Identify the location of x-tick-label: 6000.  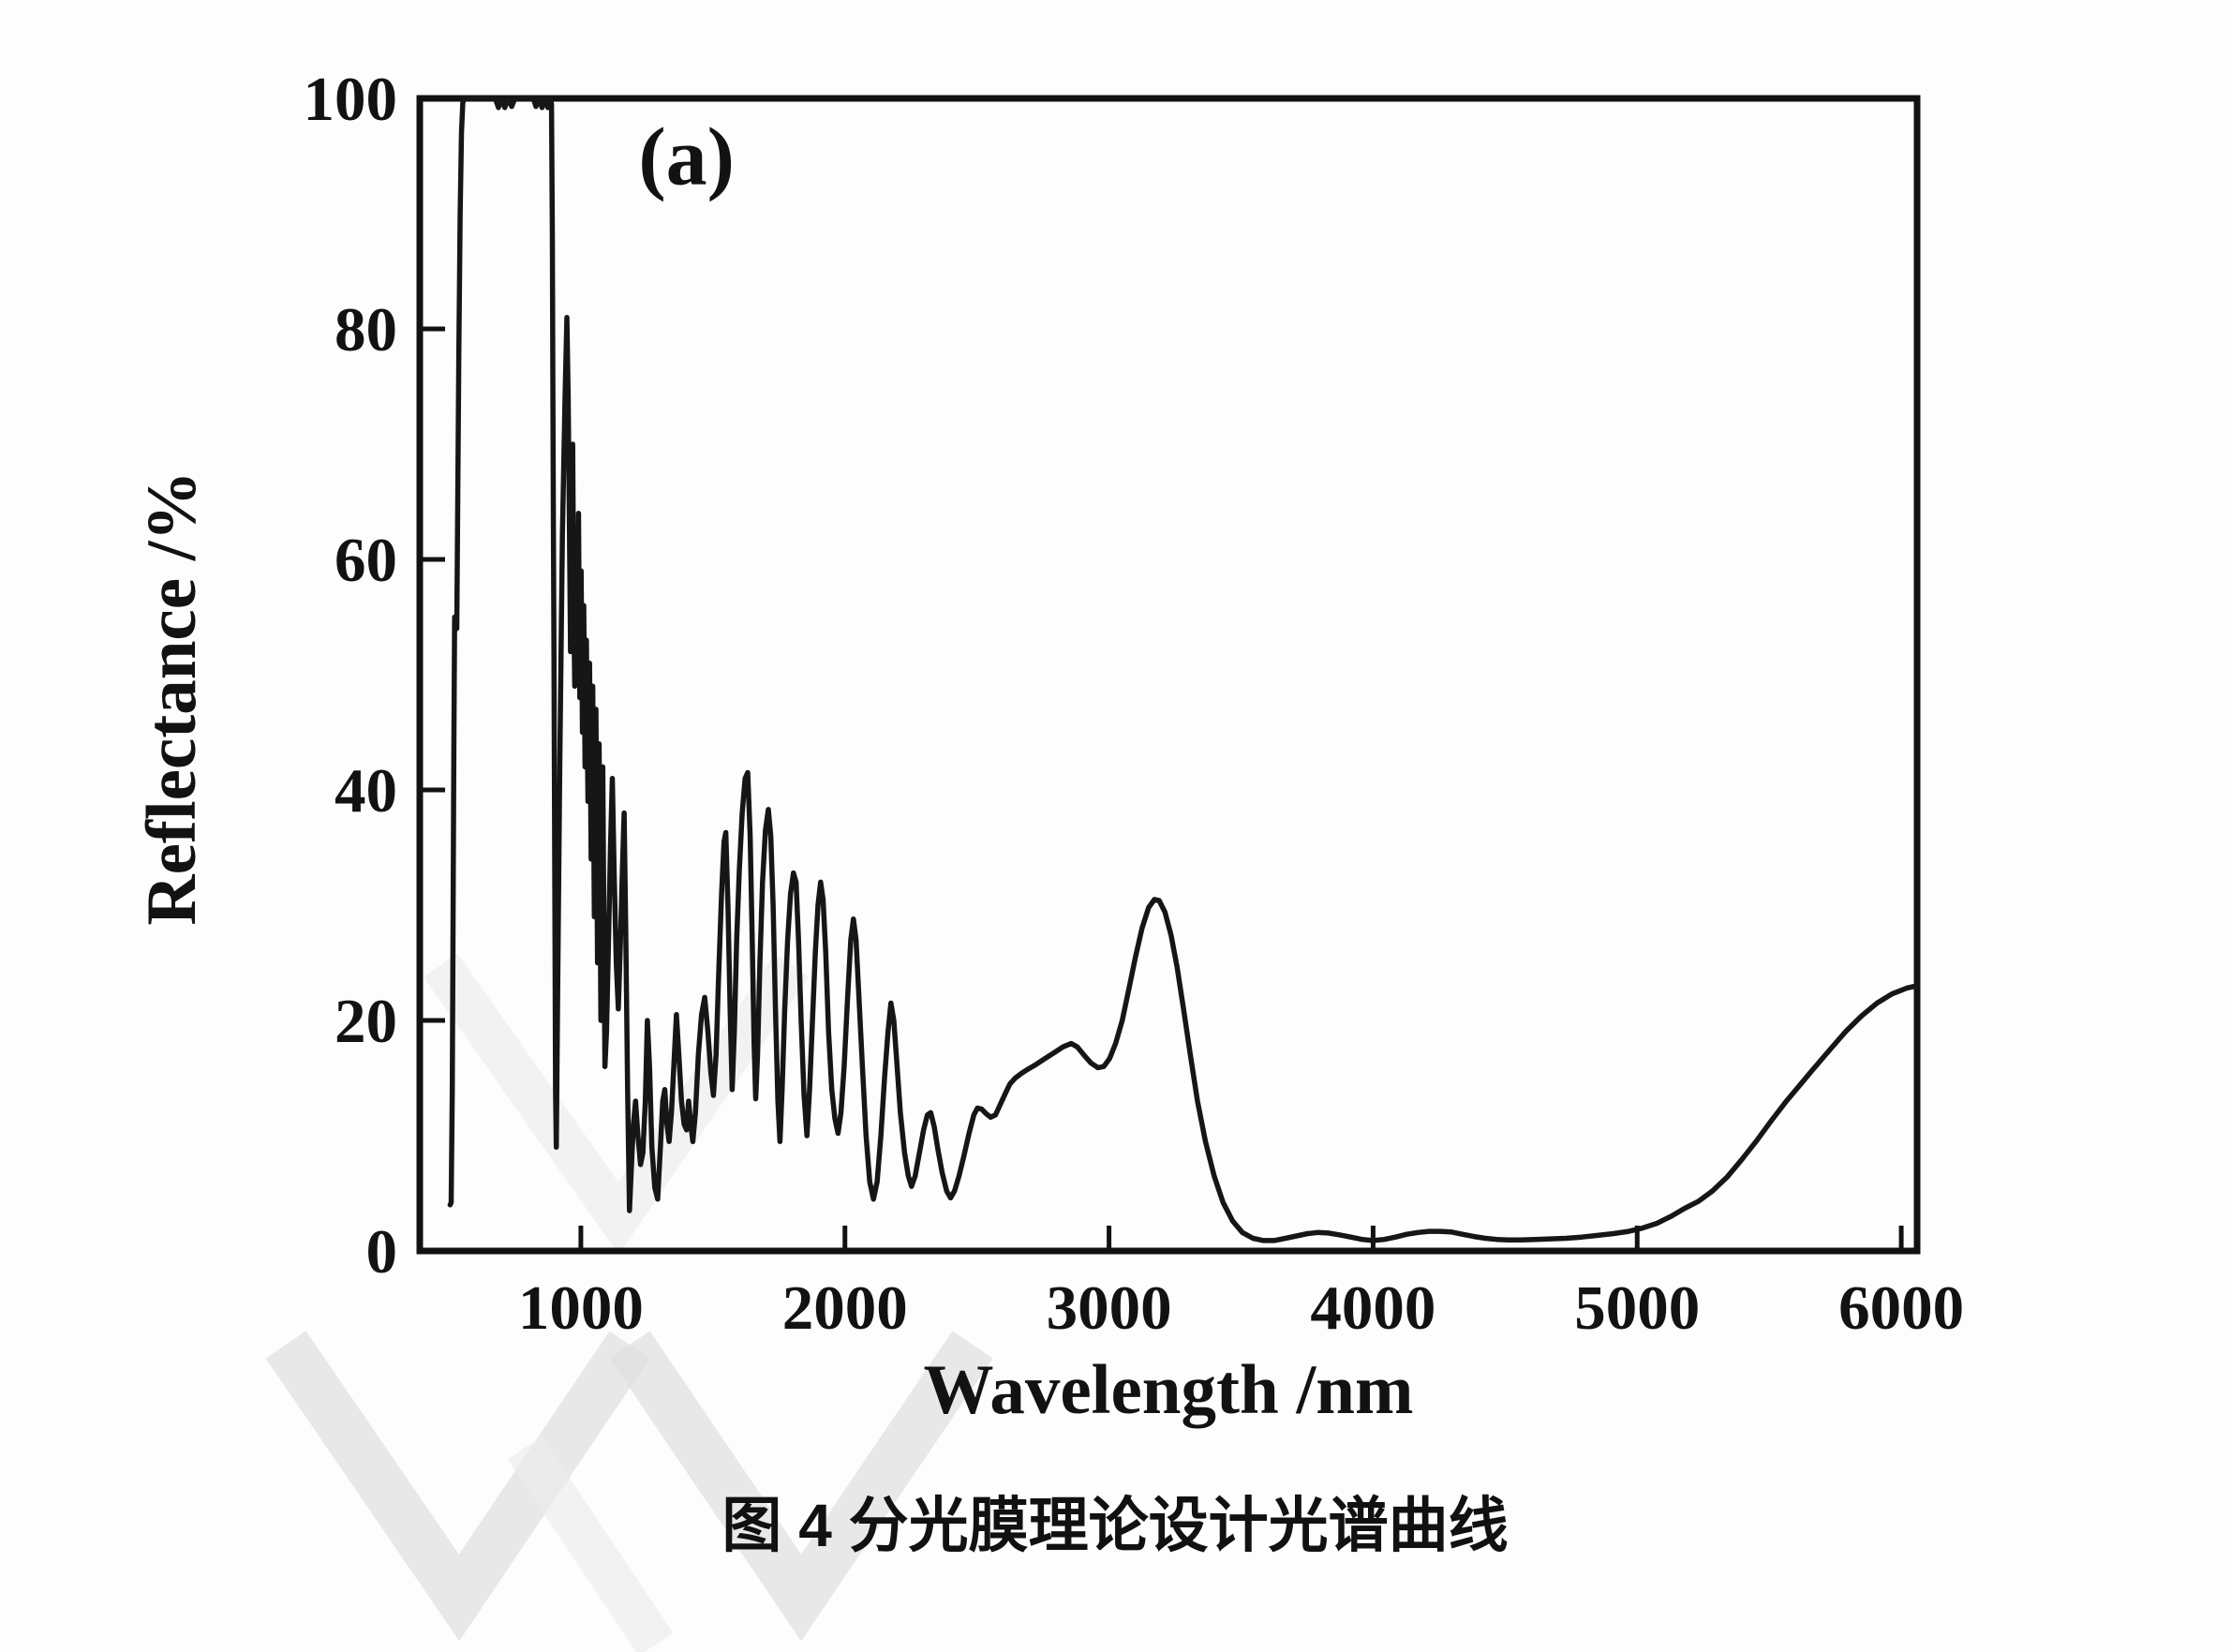
(1901, 1308).